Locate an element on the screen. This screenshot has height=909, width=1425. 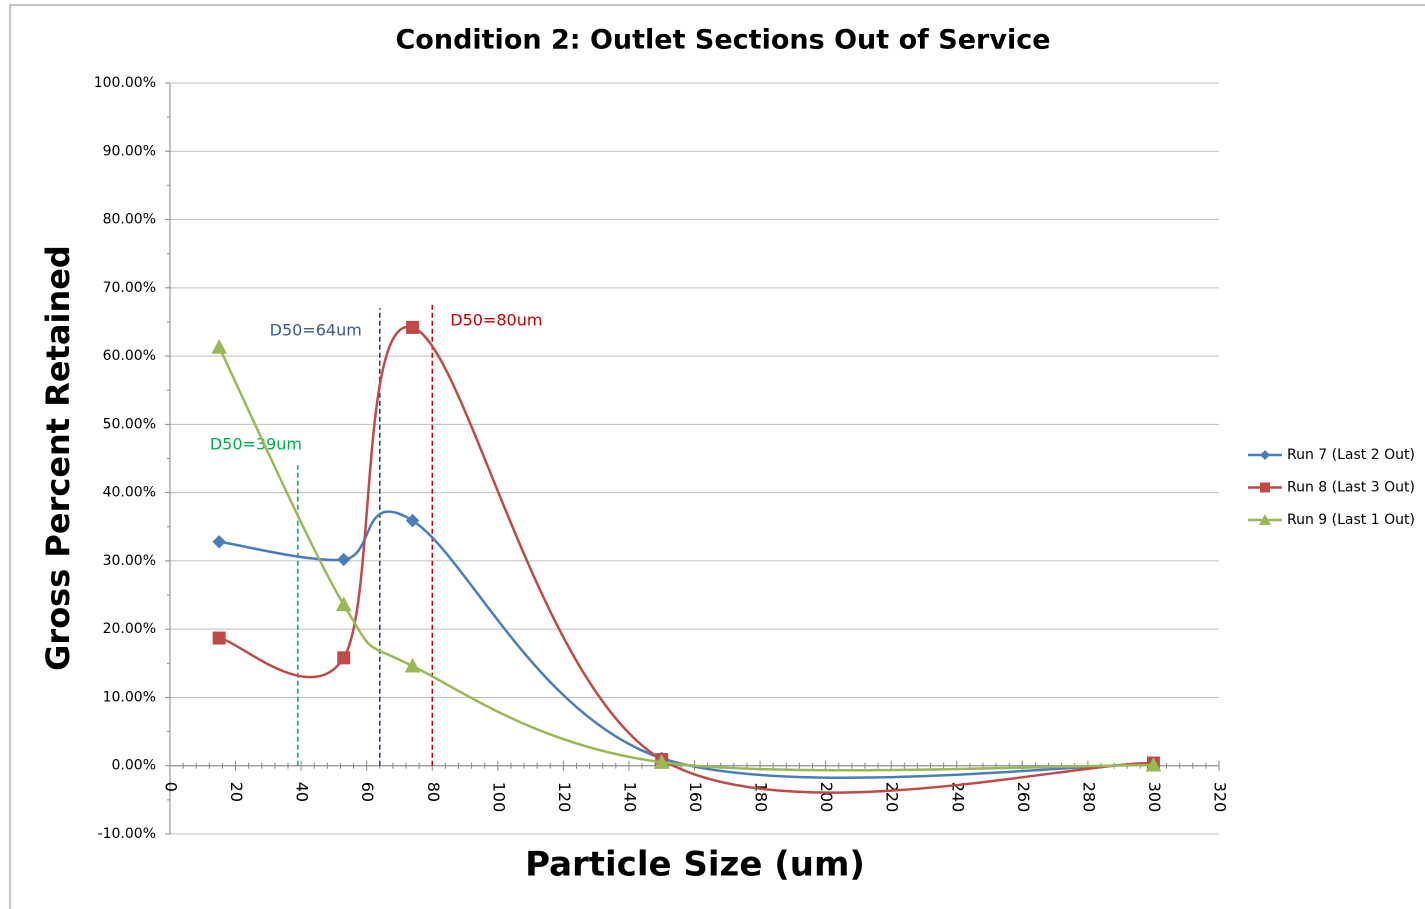
x-tick-label: 320 is located at coordinates (1220, 797).